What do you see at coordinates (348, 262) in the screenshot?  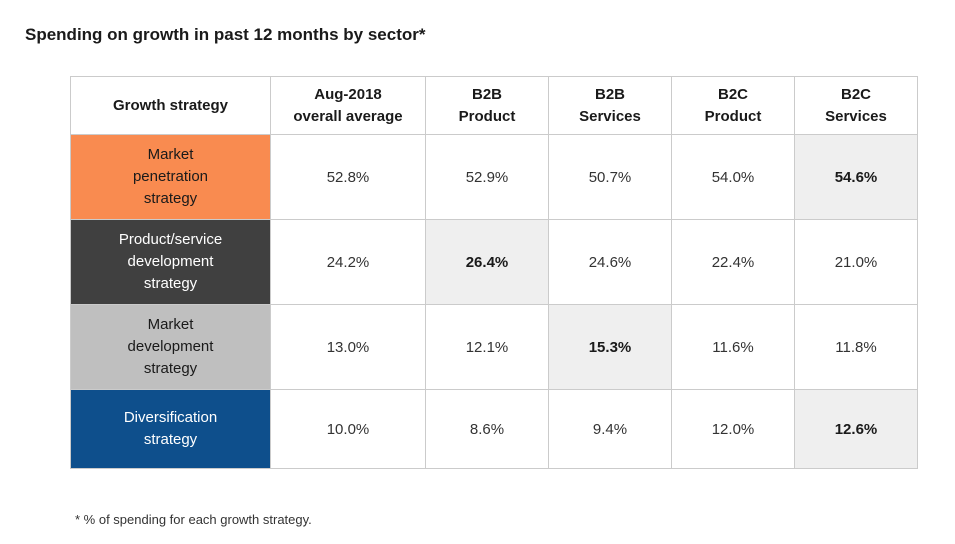 I see `value-cell: 24.2%` at bounding box center [348, 262].